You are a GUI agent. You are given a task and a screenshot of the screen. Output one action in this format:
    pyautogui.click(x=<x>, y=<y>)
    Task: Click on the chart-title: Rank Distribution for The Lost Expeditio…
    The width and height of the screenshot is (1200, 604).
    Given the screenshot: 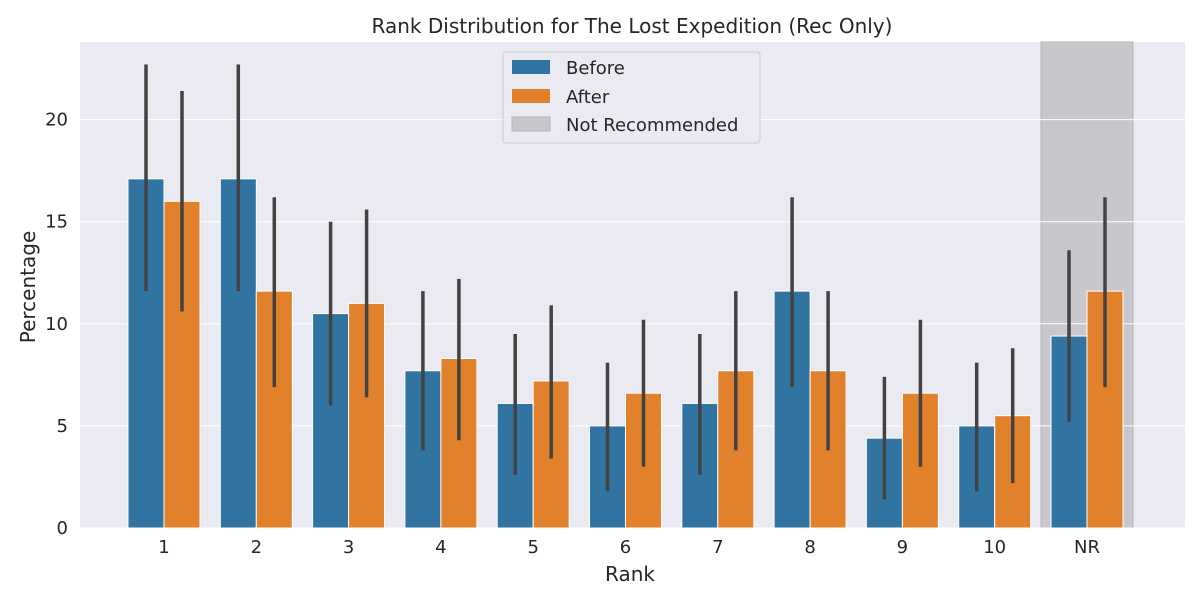 What is the action you would take?
    pyautogui.click(x=632, y=26)
    